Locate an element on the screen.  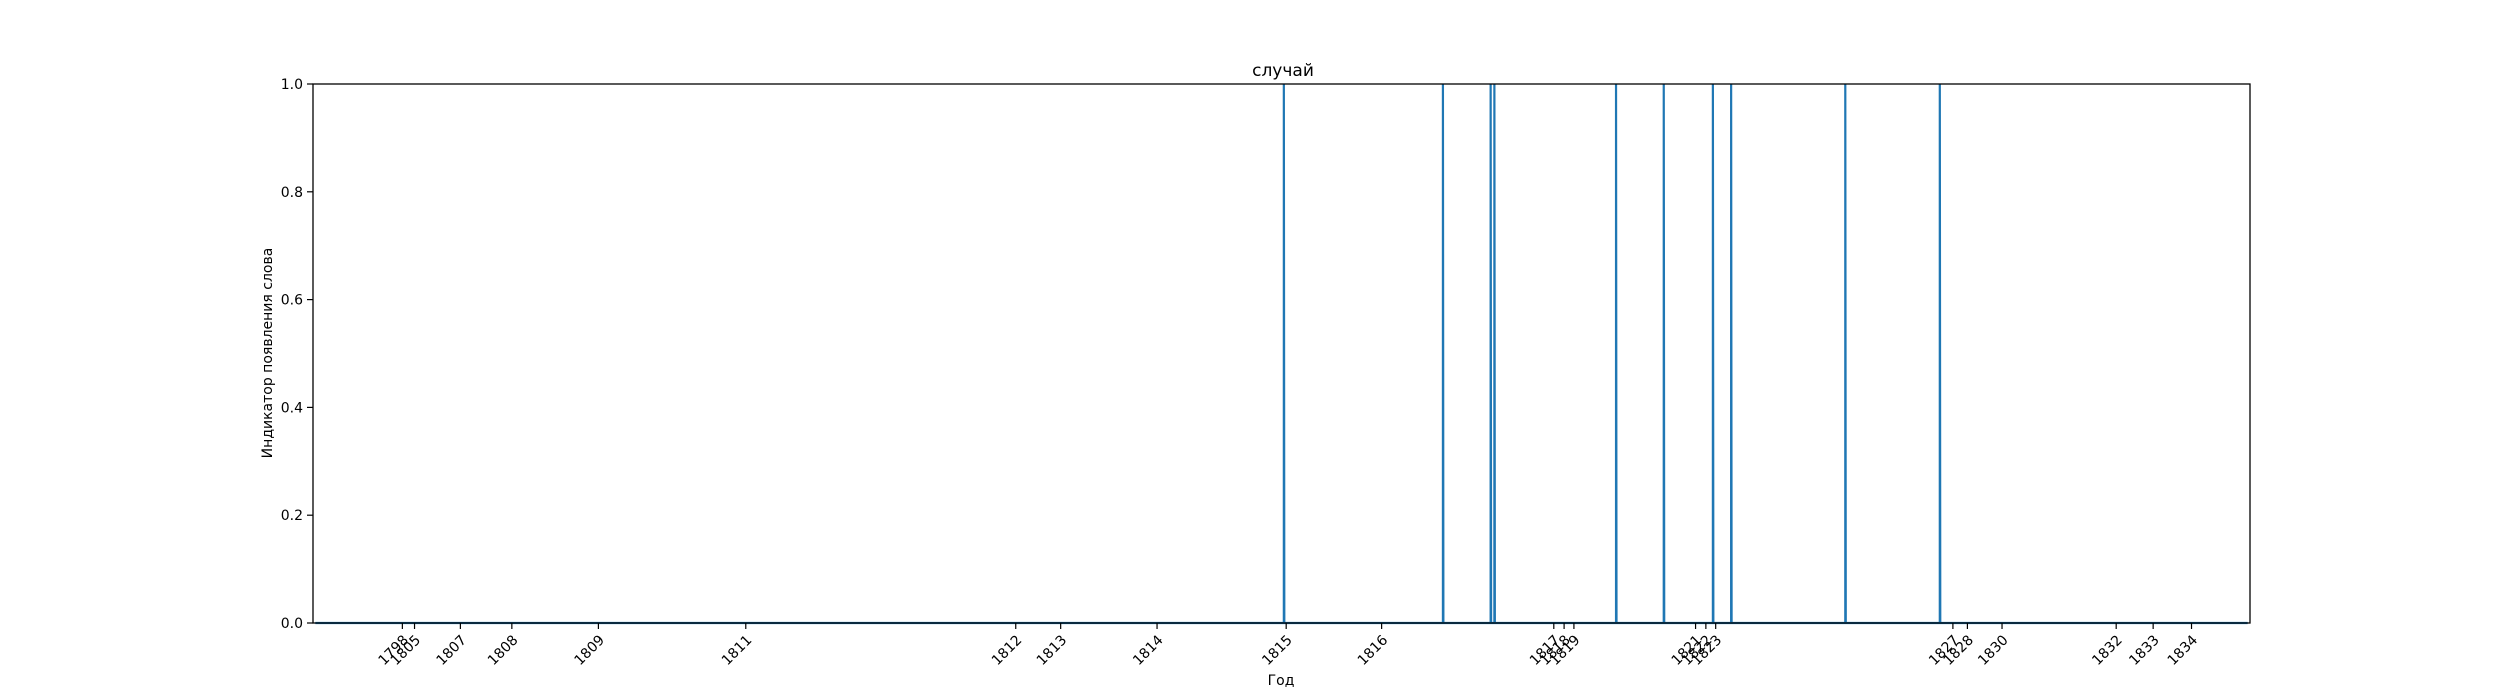
chart-title: случай is located at coordinates (1283, 71).